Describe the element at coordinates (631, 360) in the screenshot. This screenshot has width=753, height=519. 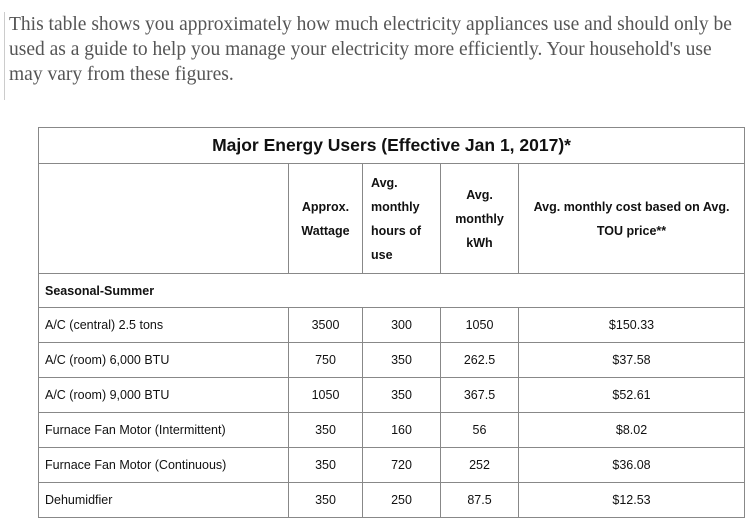
I see `table-cell: $37.58` at that location.